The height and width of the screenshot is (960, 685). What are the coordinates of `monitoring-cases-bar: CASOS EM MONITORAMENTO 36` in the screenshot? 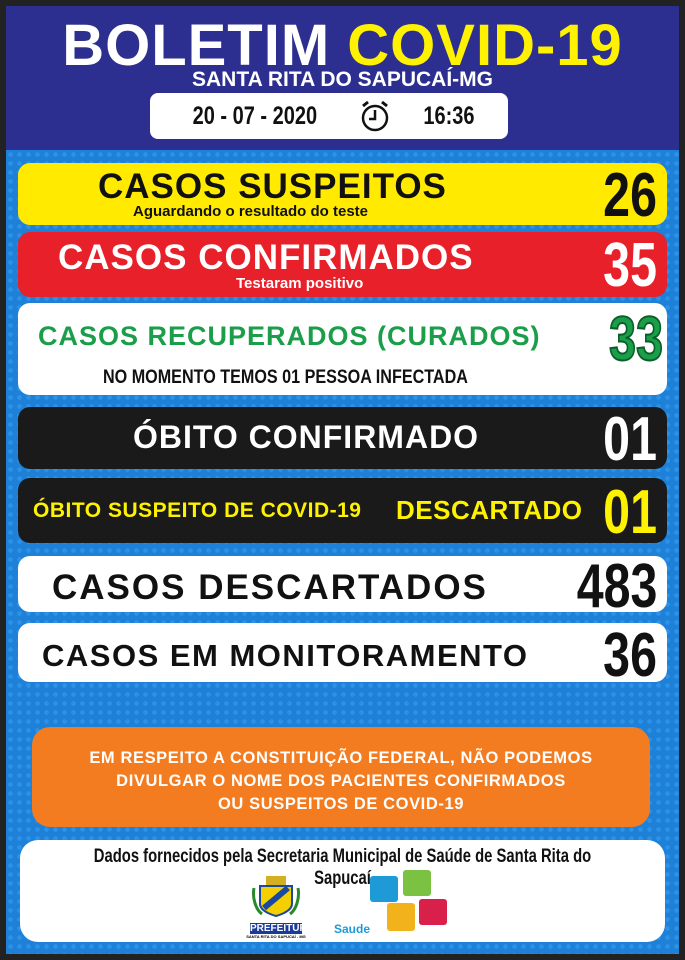 It's located at (342, 655).